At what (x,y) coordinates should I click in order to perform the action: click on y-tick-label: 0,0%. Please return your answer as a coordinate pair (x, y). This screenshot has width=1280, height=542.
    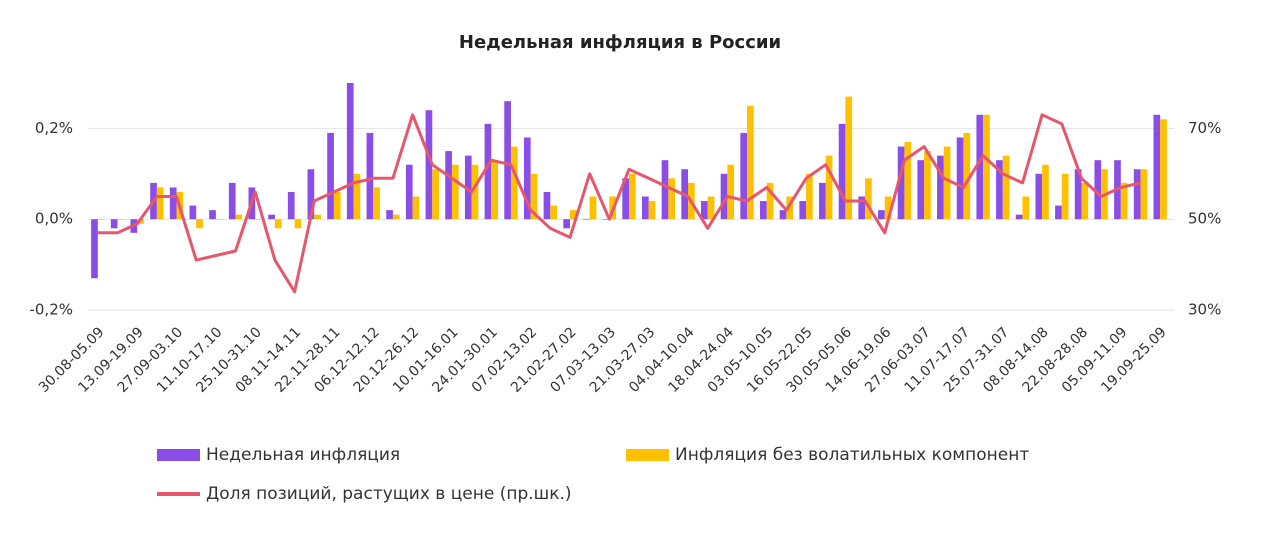
    Looking at the image, I should click on (54, 219).